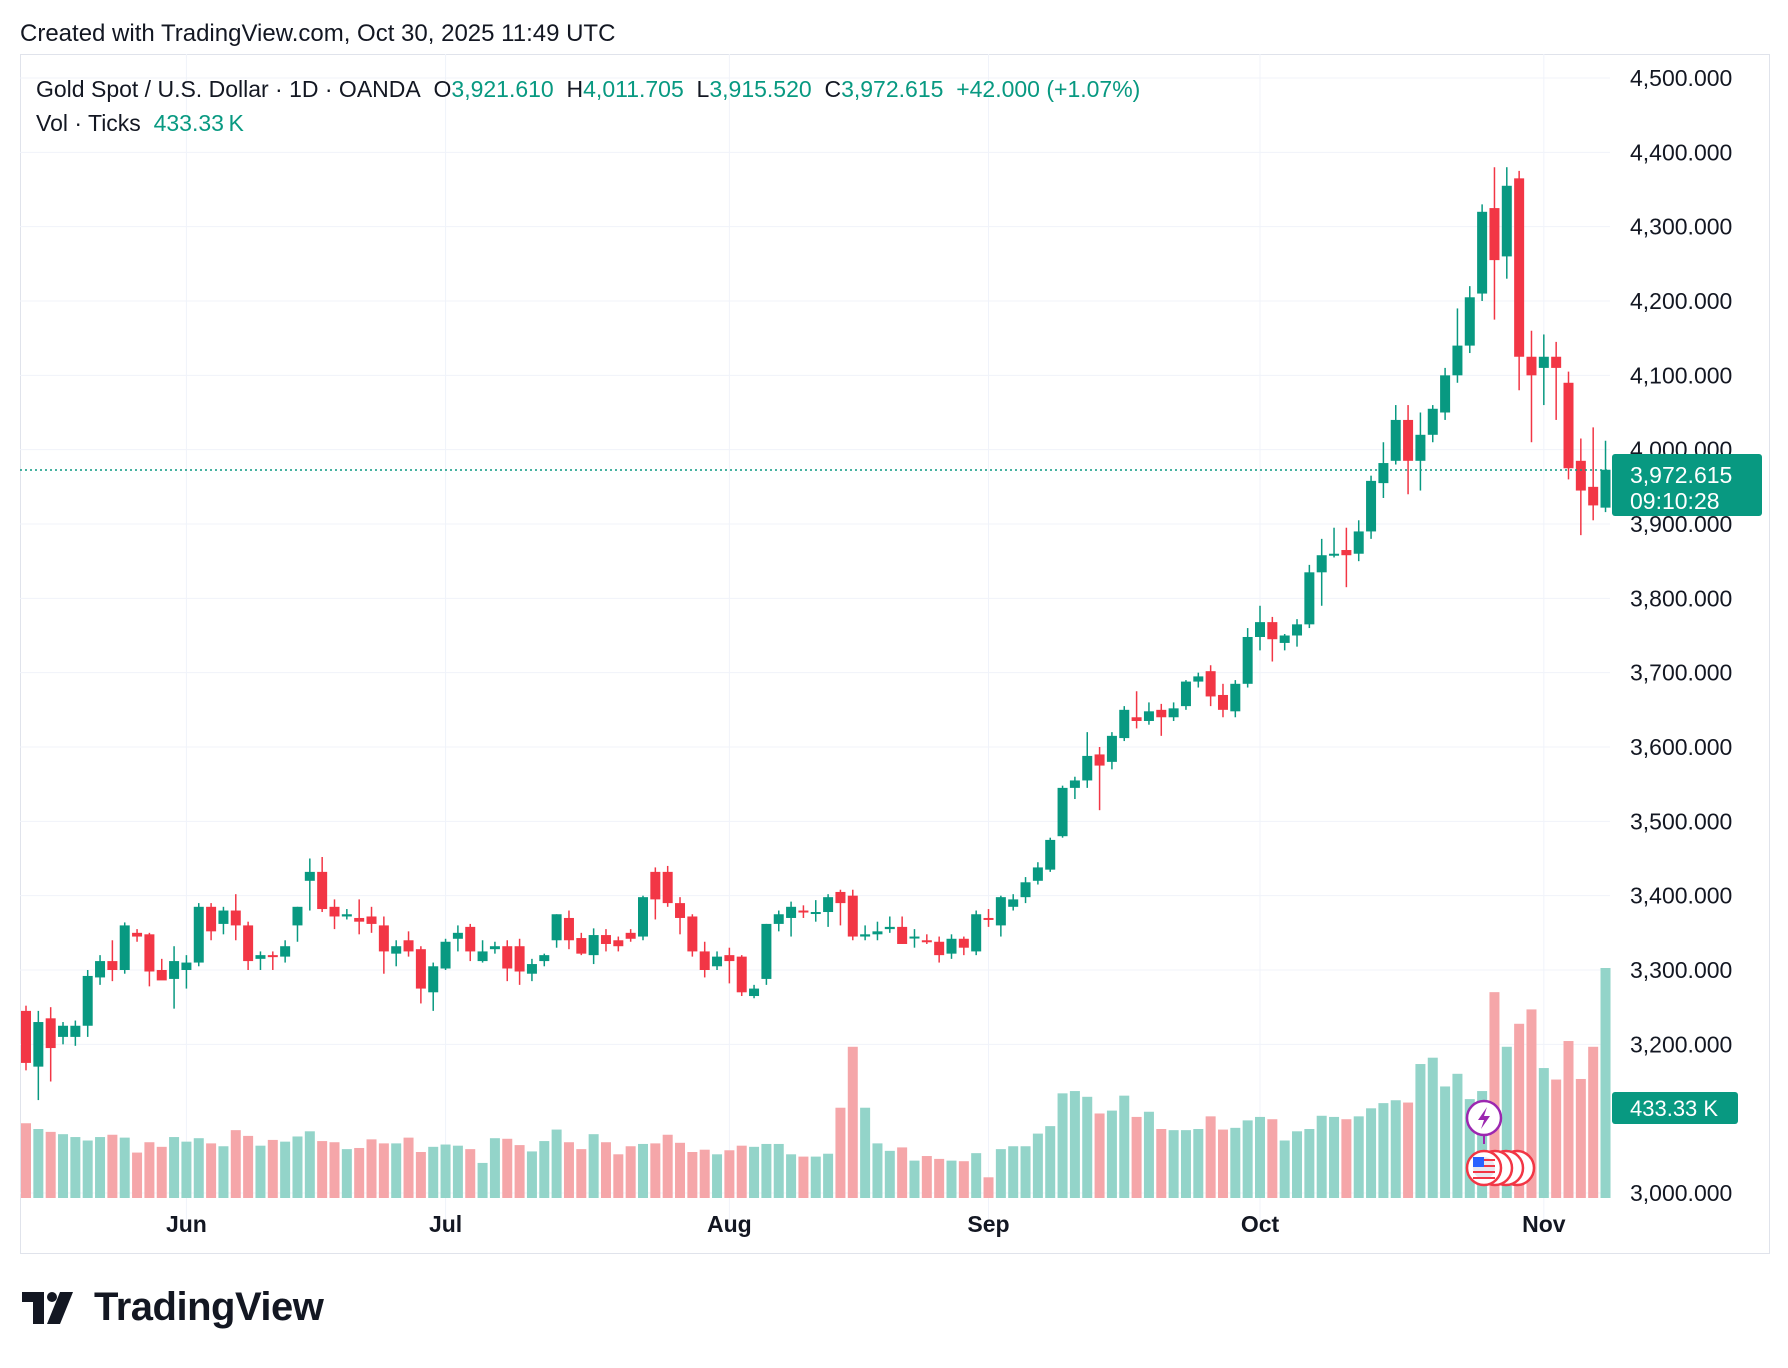  Describe the element at coordinates (1675, 501) in the screenshot. I see `price-badge-countdown: 09:10:28` at that location.